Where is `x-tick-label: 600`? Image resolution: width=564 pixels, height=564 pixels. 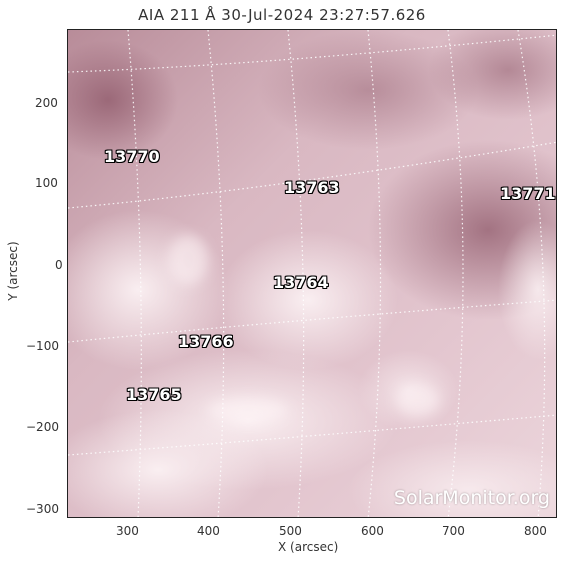 x-tick-label: 600 is located at coordinates (372, 531).